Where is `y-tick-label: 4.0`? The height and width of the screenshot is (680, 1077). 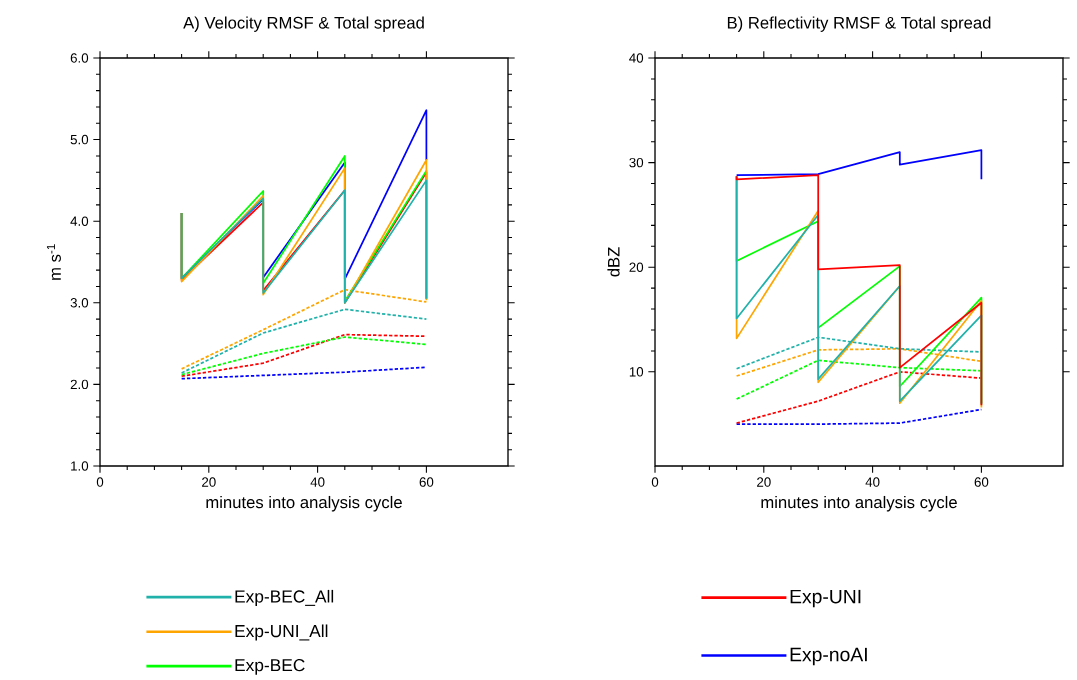
y-tick-label: 4.0 is located at coordinates (79, 221).